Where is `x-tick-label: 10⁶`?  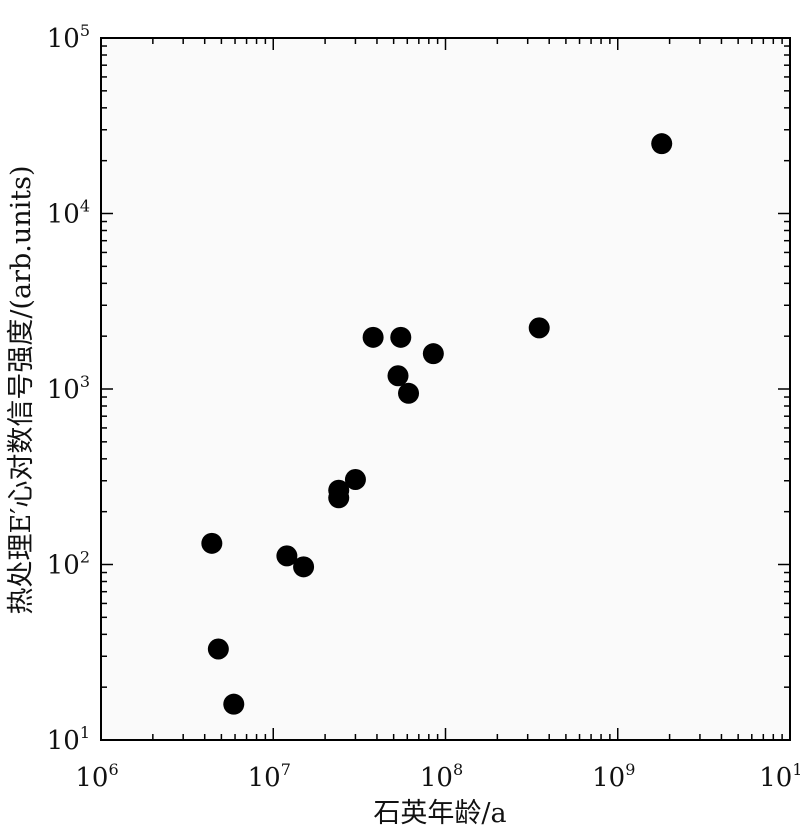 x-tick-label: 10⁶ is located at coordinates (96, 776).